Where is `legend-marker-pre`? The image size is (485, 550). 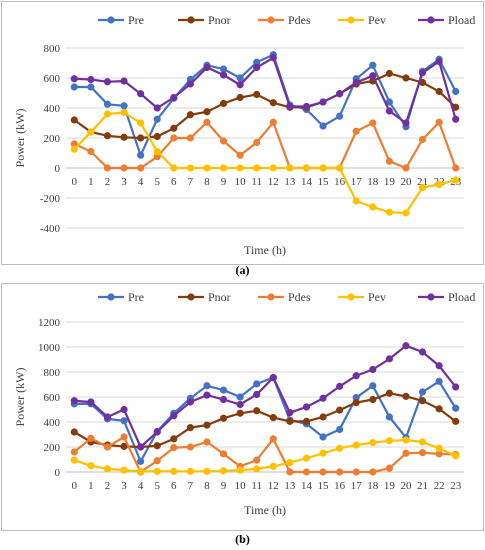
legend-marker-pre is located at coordinates (111, 20).